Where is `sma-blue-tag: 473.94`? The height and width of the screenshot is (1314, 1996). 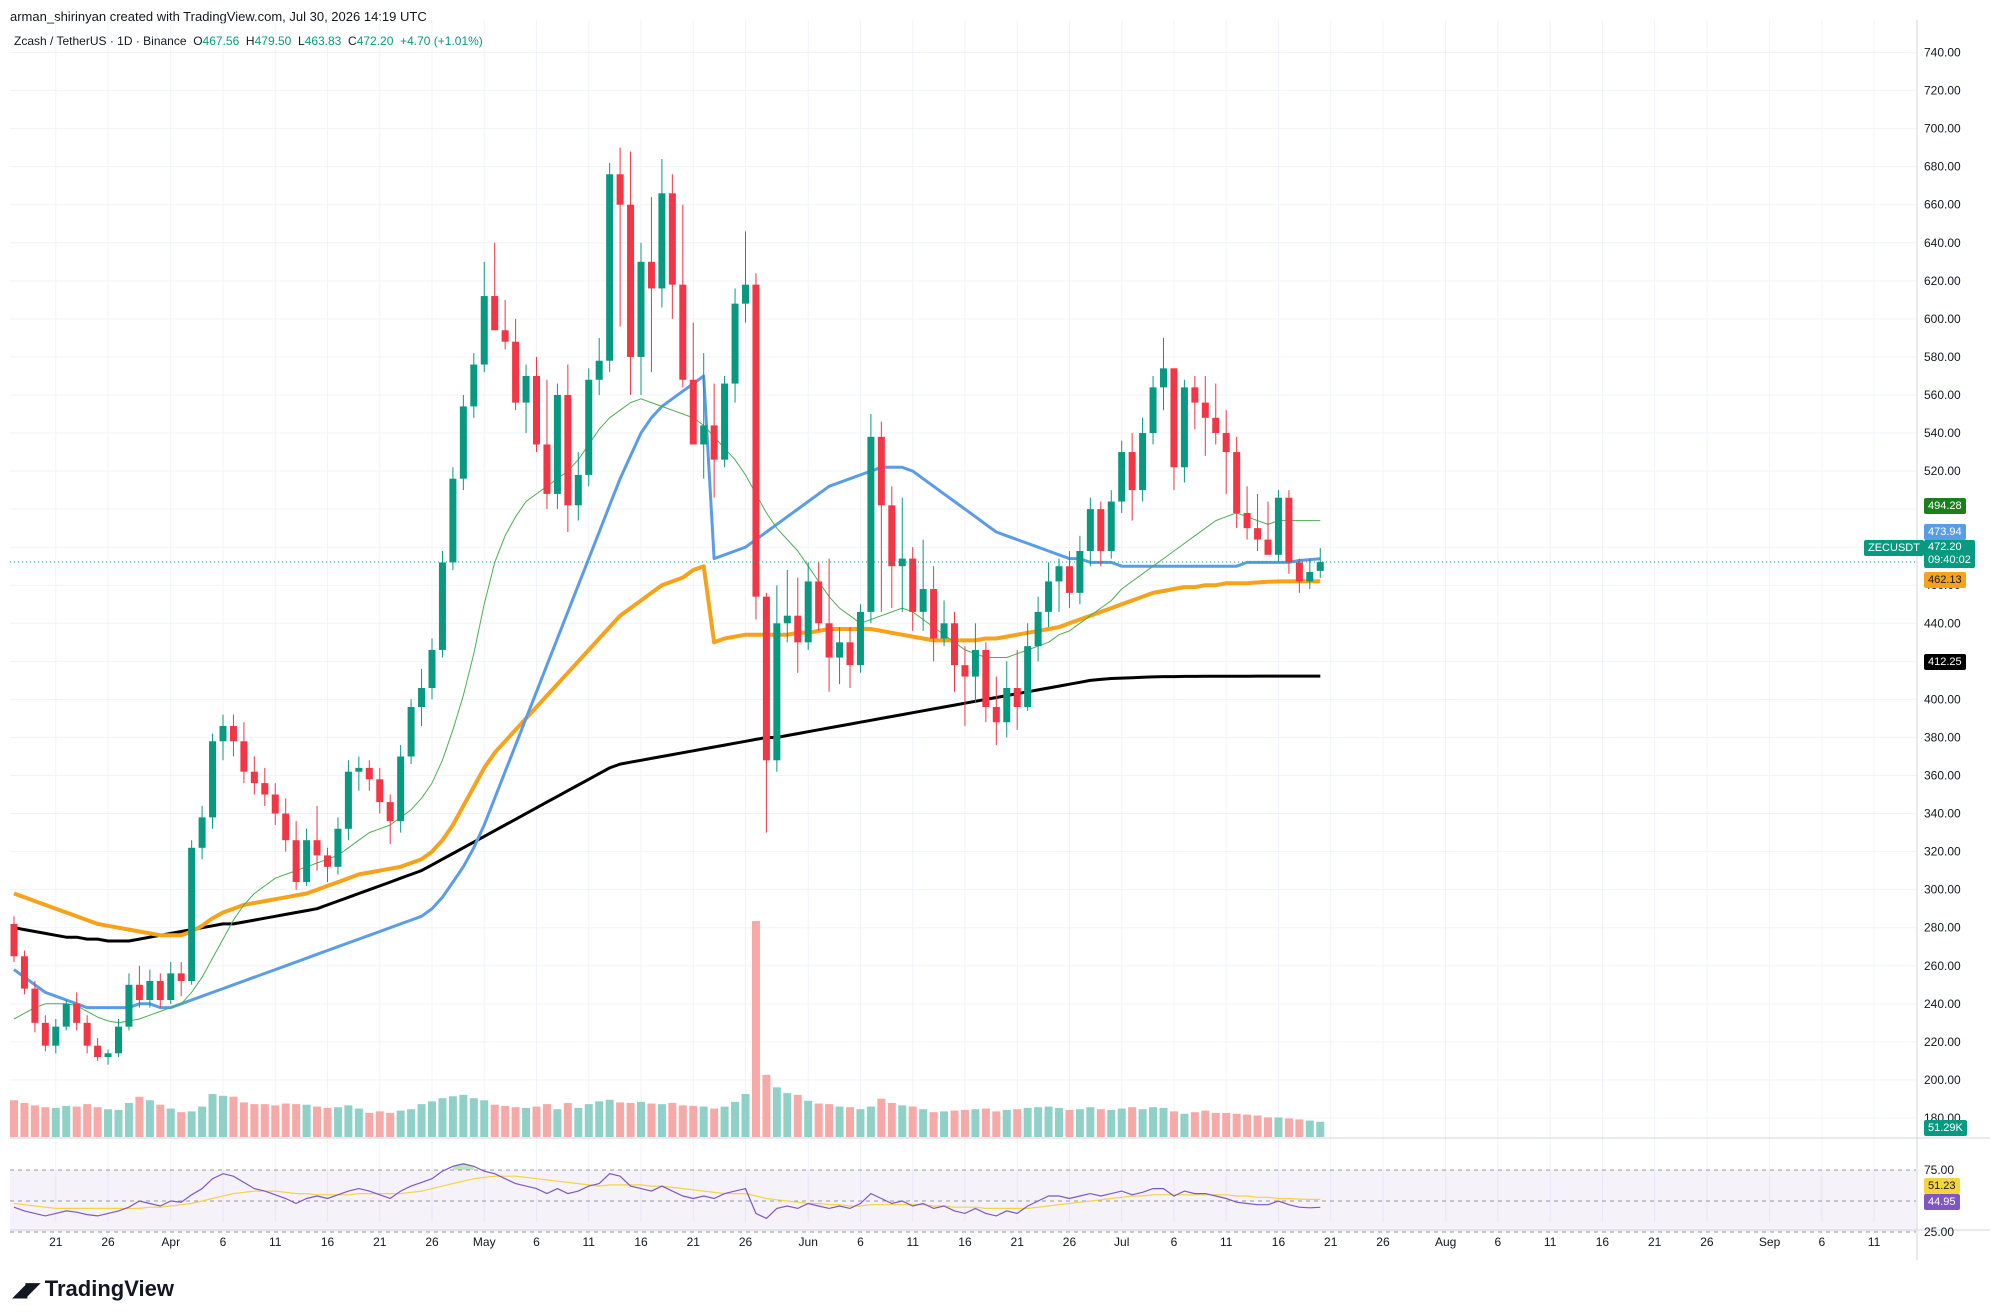 sma-blue-tag: 473.94 is located at coordinates (1945, 532).